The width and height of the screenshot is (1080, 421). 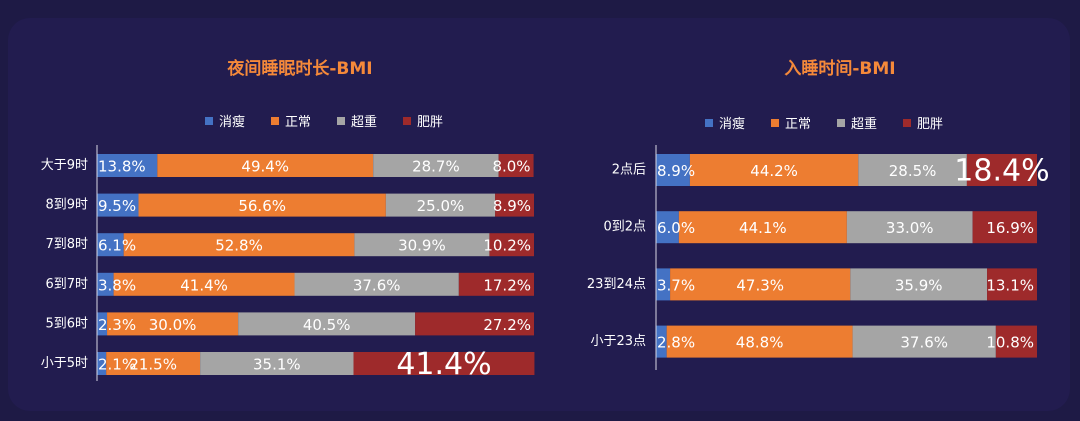 I want to click on value-label-over: 35.9%, so click(x=919, y=285).